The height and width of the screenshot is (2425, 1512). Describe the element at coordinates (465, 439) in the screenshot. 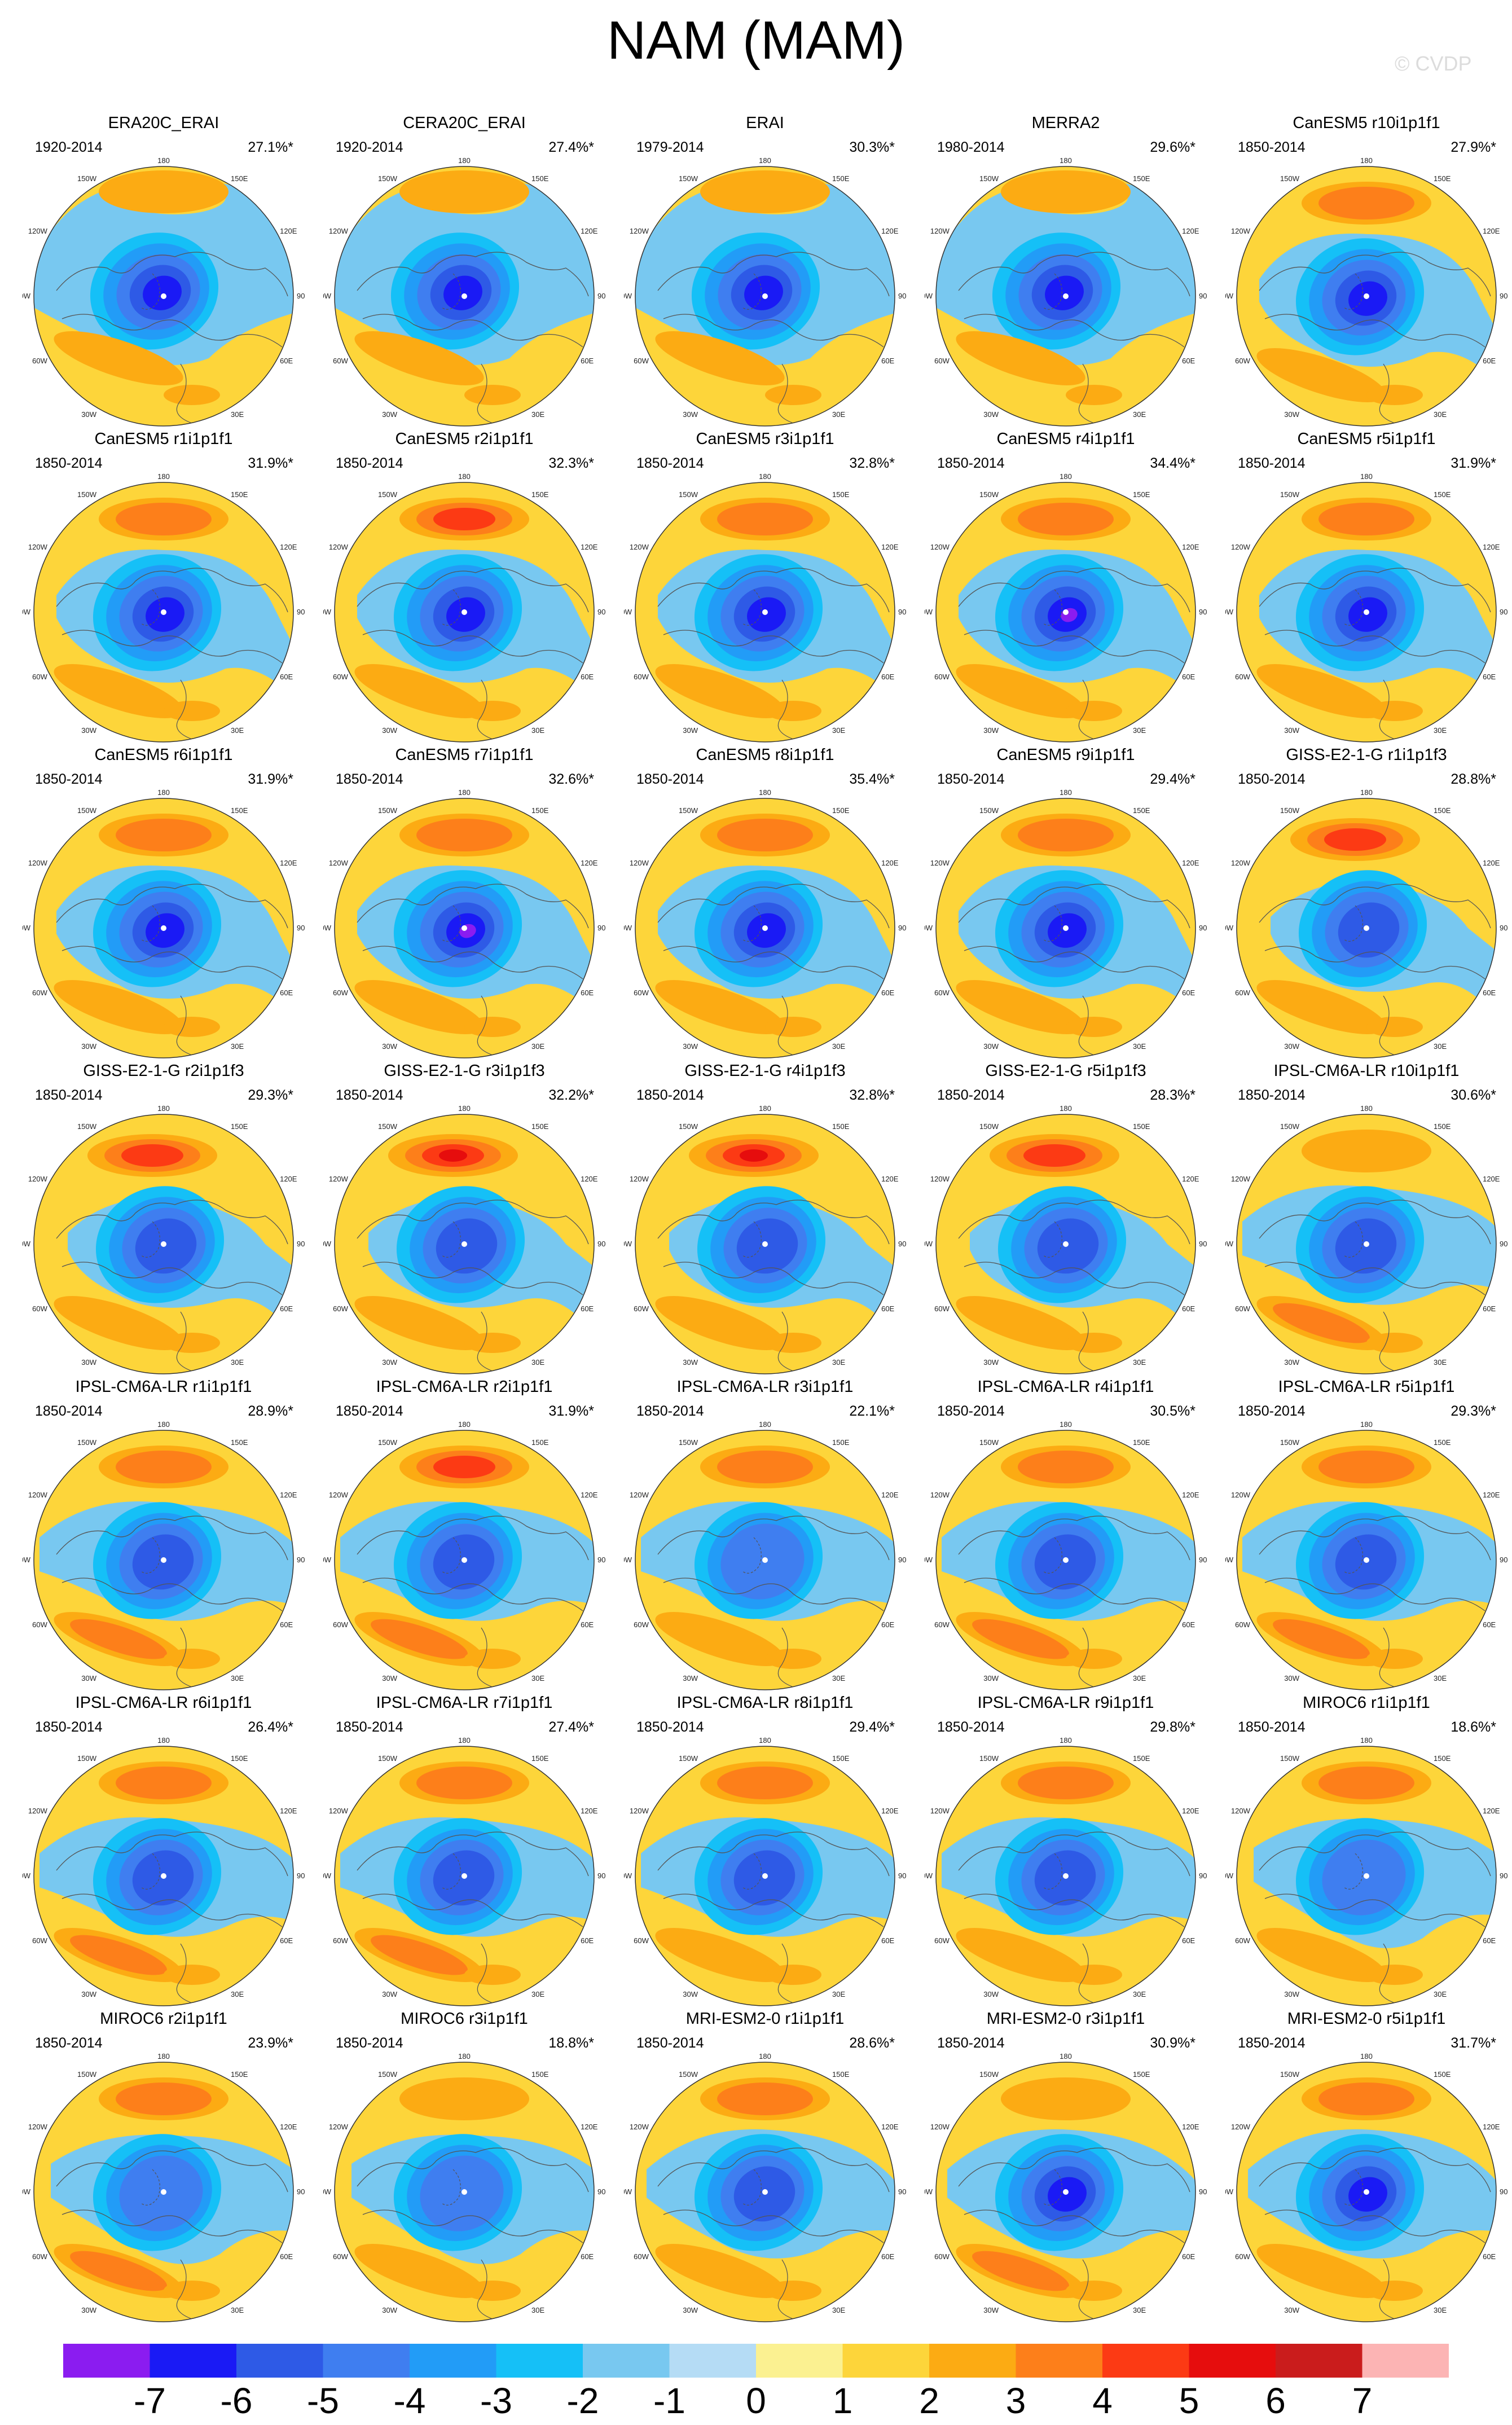

I see `panel-title: CanESM5 r2i1p1f1` at that location.